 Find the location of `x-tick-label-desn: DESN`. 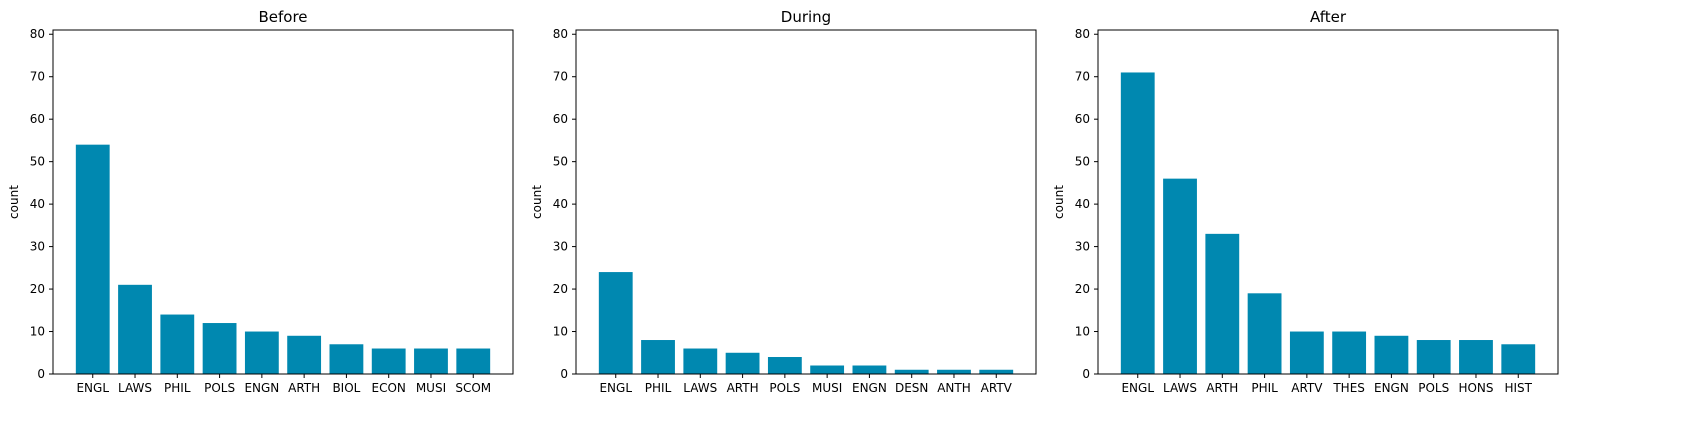

x-tick-label-desn: DESN is located at coordinates (911, 388).